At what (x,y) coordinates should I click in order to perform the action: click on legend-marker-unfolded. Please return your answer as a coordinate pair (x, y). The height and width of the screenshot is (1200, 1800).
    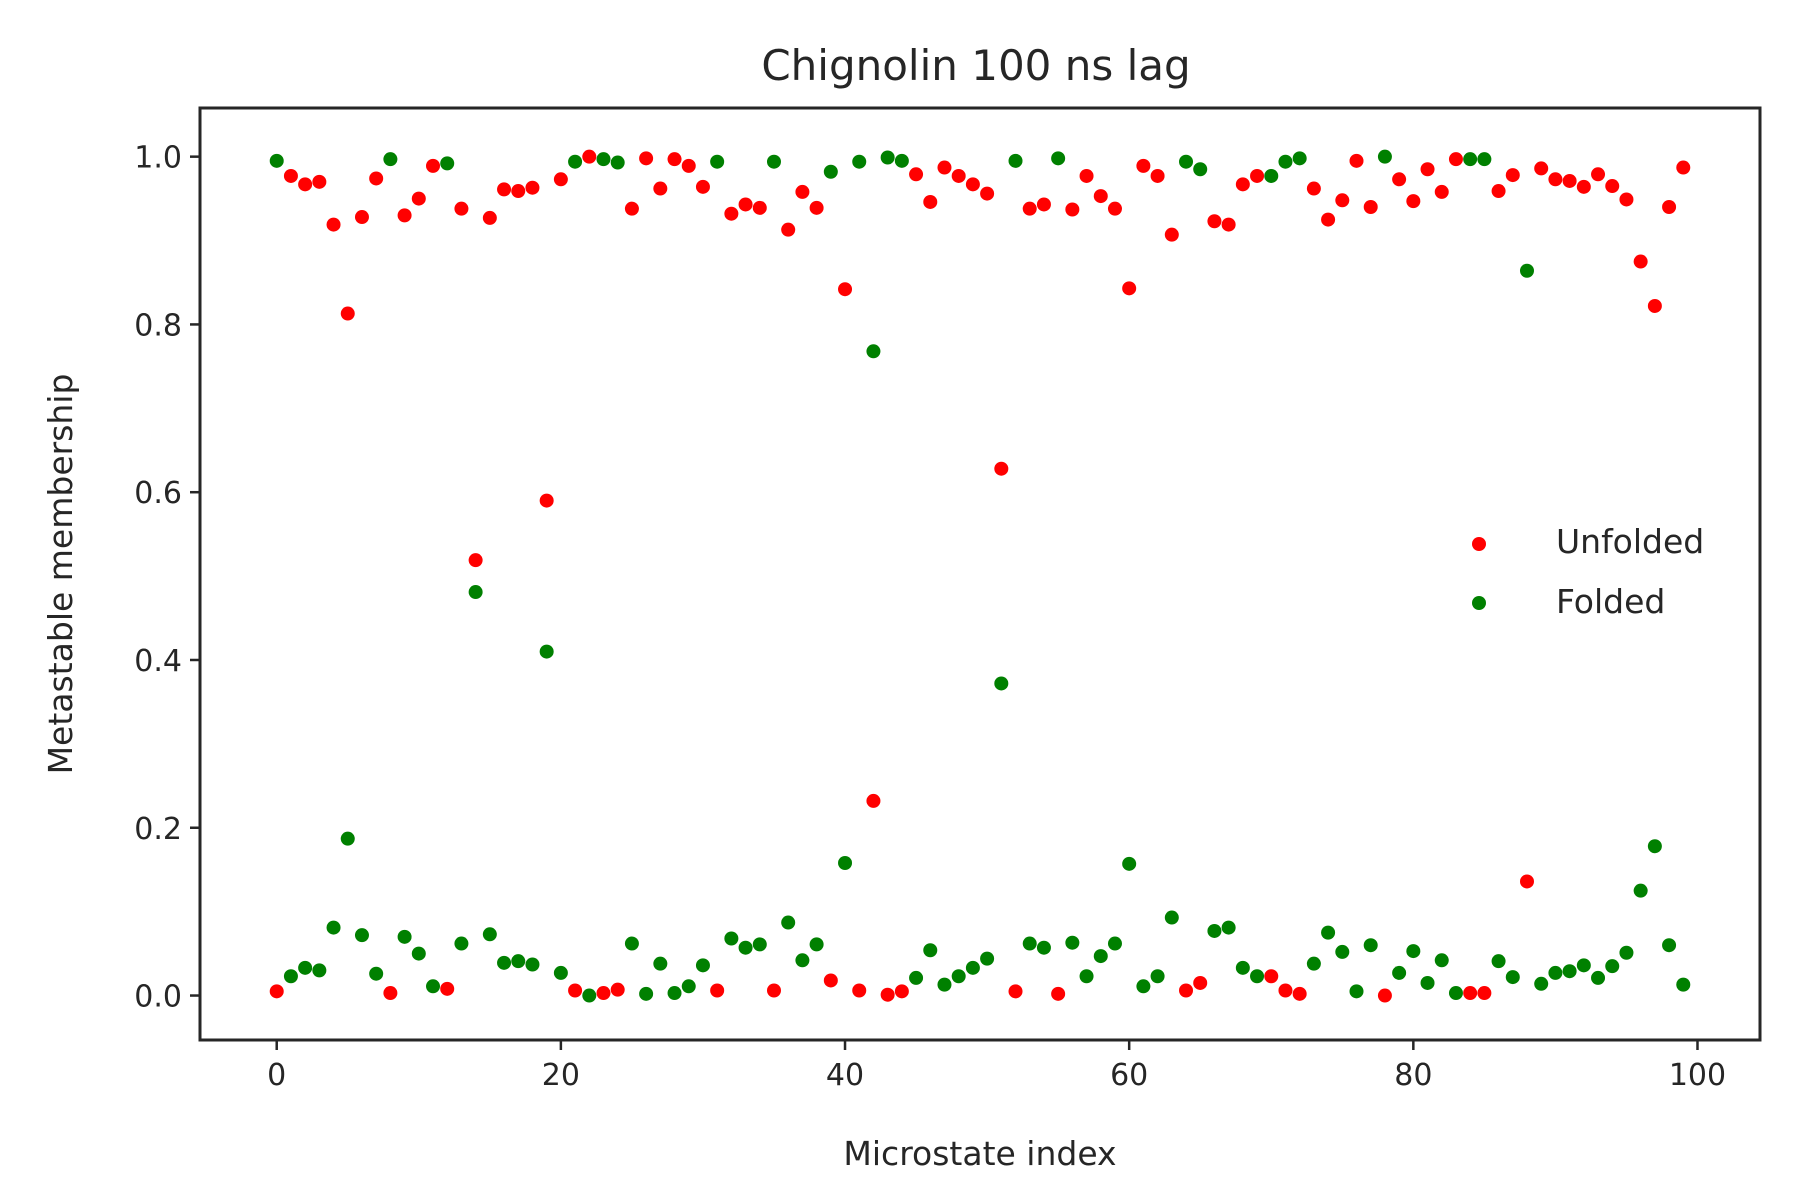
    Looking at the image, I should click on (1479, 544).